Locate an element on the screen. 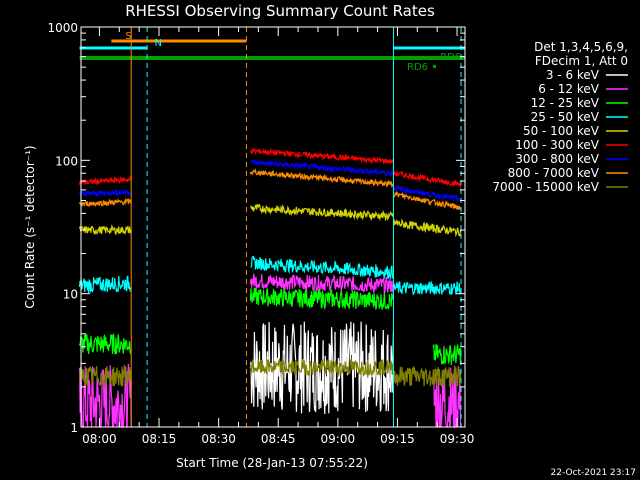 The image size is (640, 480). chart-title: RHESSI Observing Summary Count Rates is located at coordinates (280, 11).